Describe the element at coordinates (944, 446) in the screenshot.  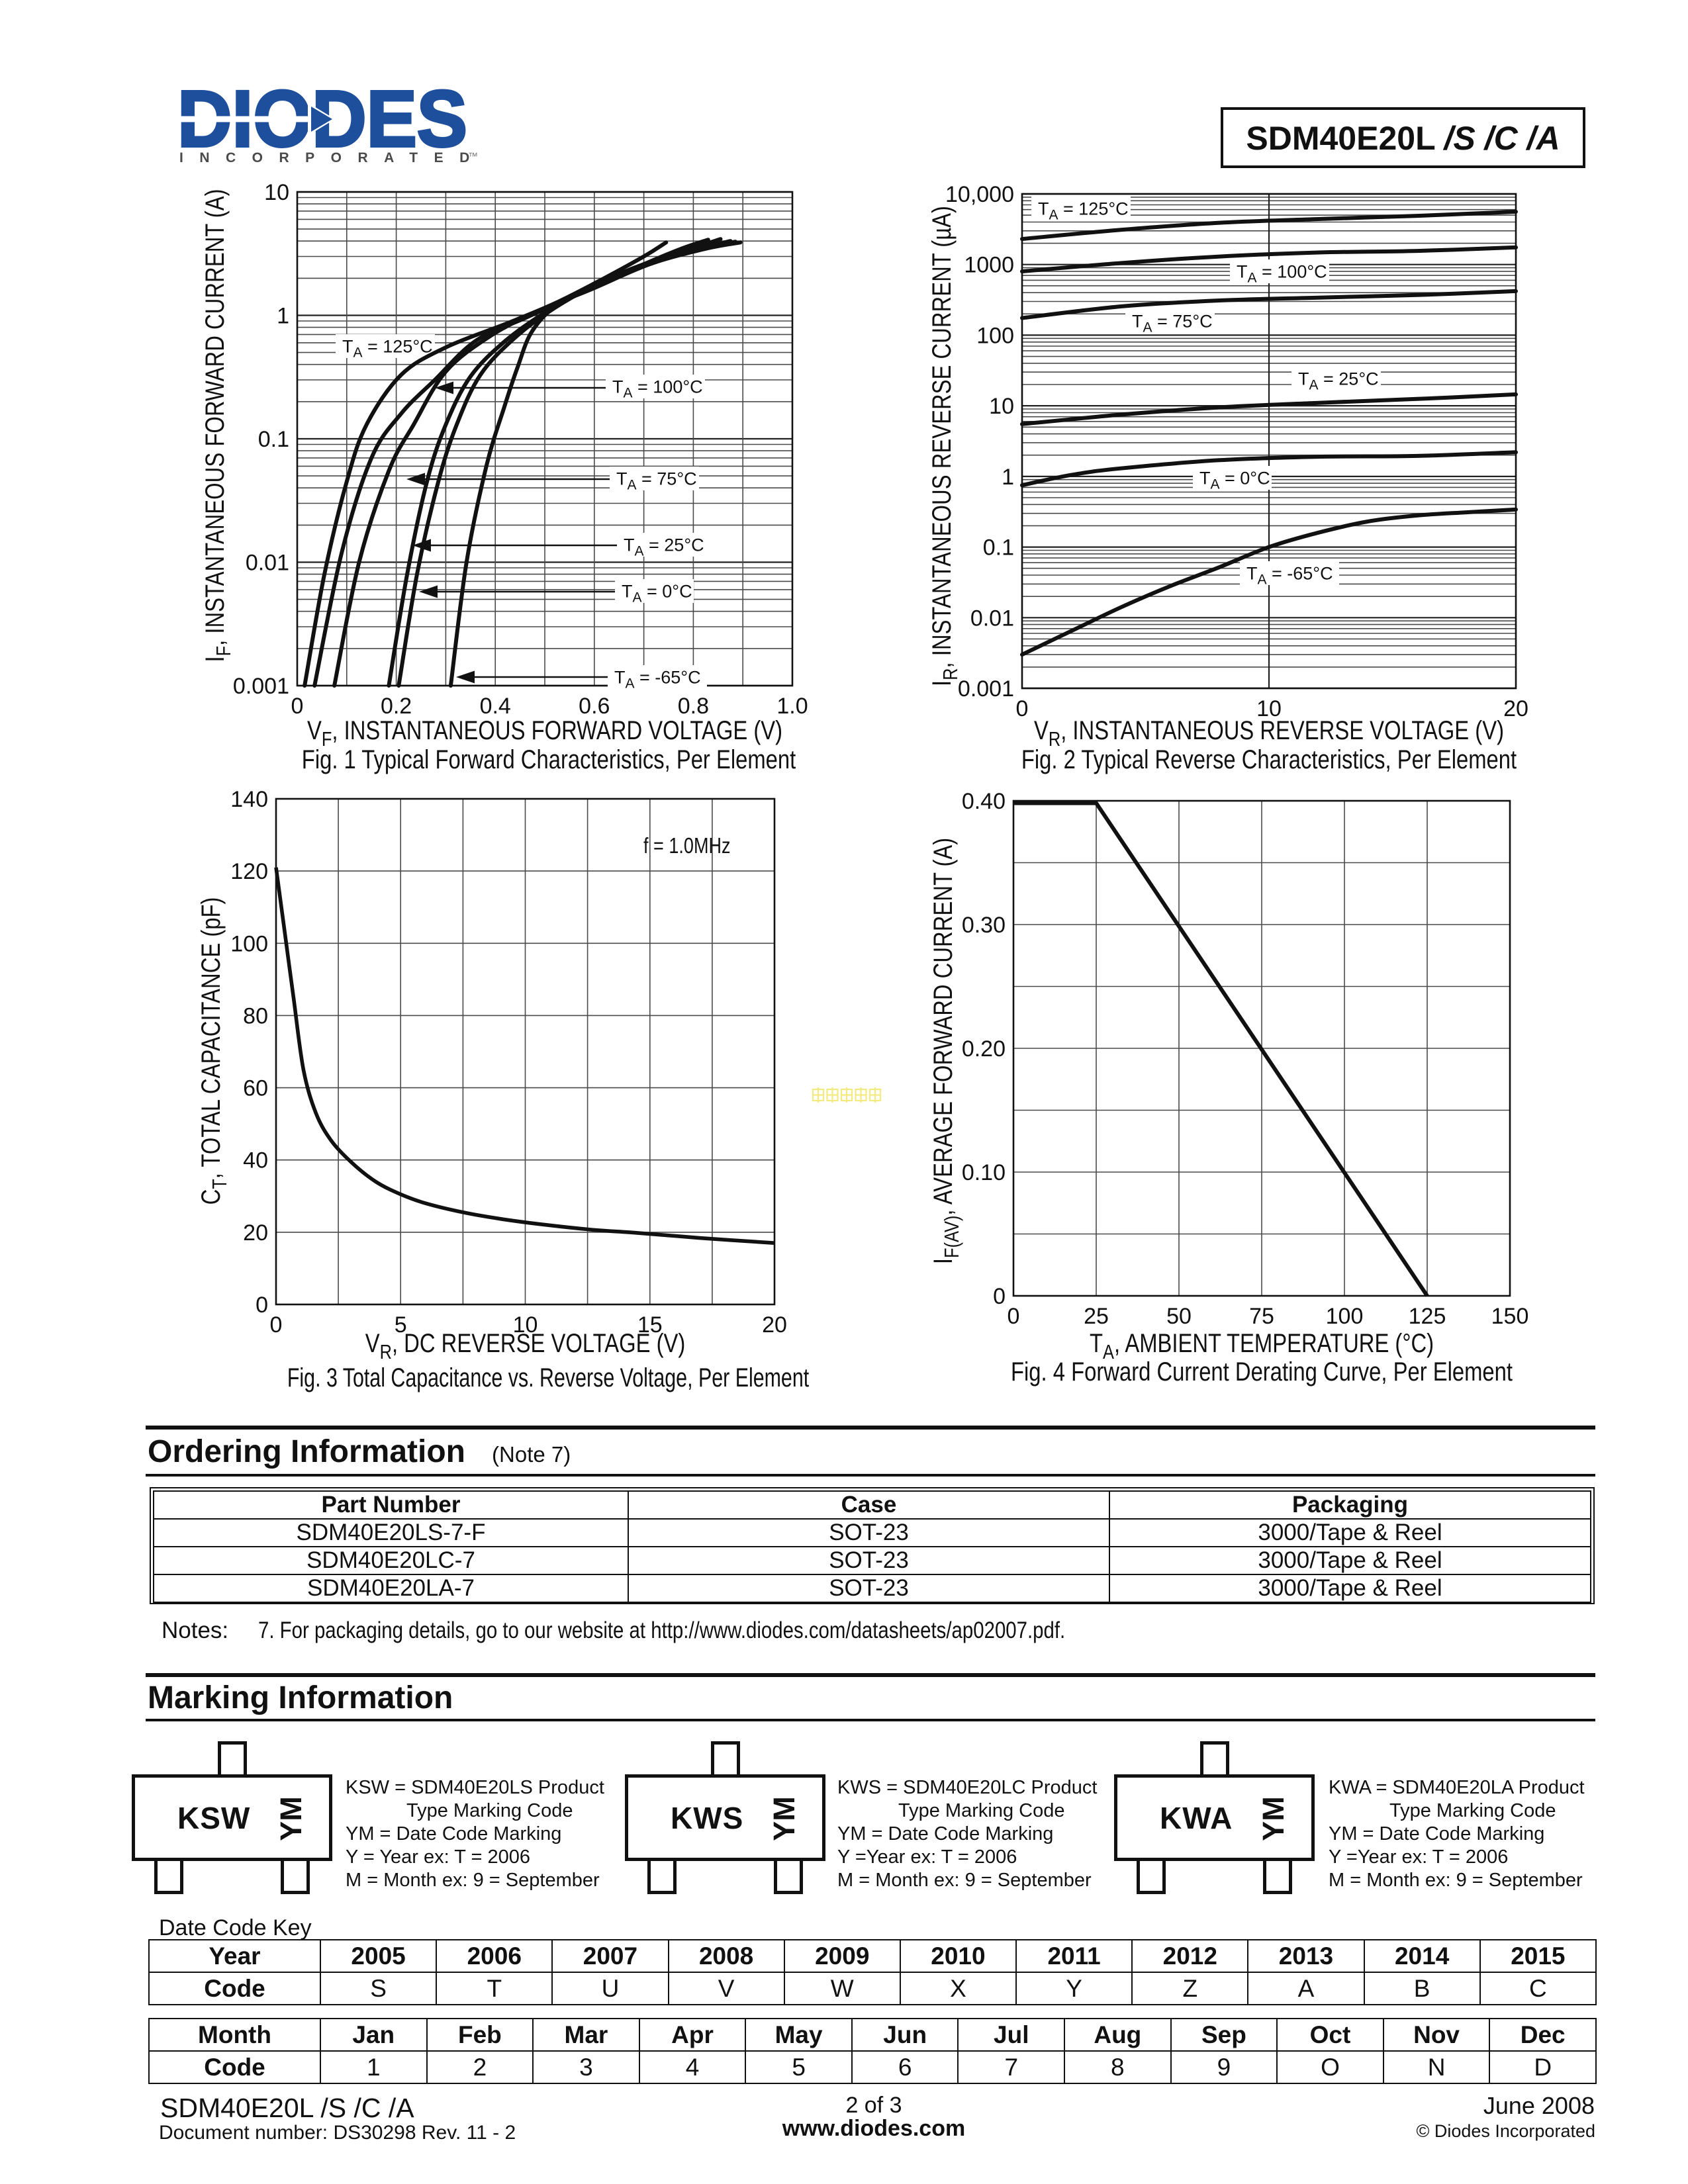
I see `svg-text:IR, INSTANTANEOUS REVERSE CURR: IR, INSTANTANEOUS REVERSE CURRENT (µA)` at that location.